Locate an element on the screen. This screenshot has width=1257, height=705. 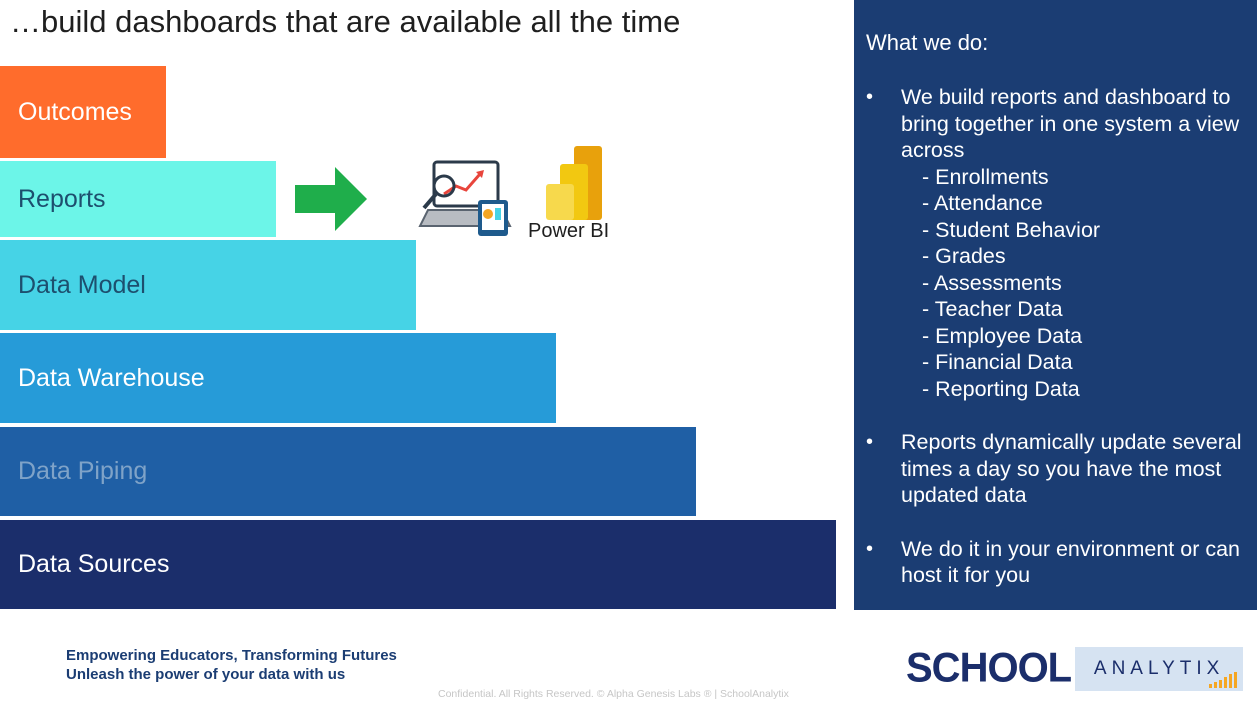
list-item: - Enrollments is located at coordinates (985, 176).